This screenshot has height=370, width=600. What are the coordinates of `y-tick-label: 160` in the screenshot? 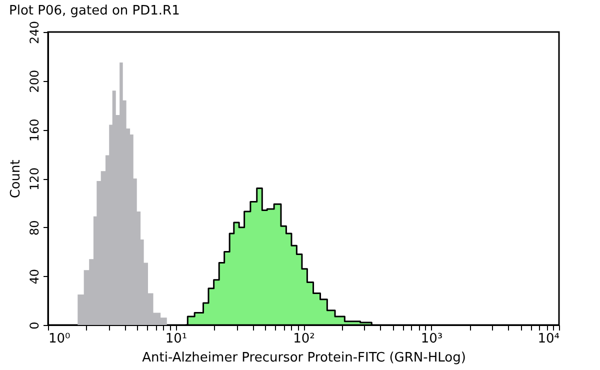 It's located at (35, 130).